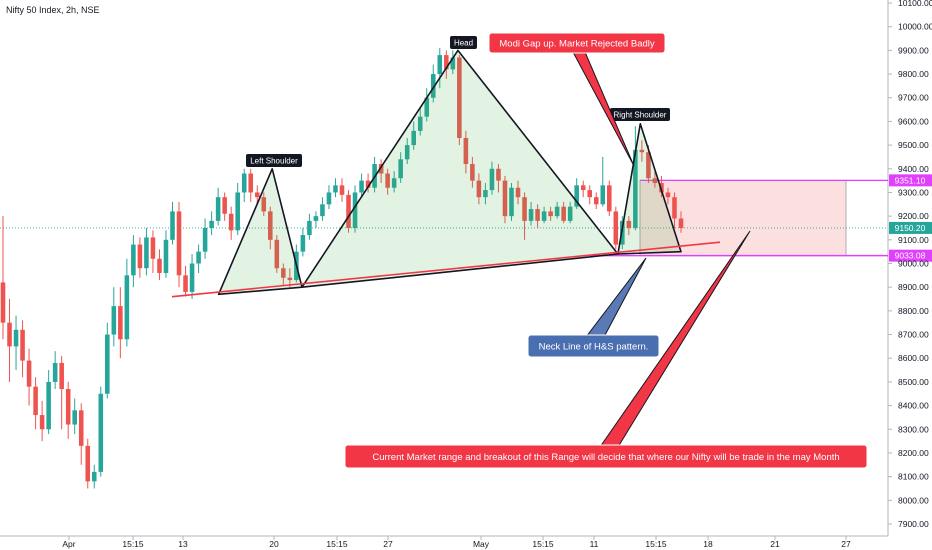 The width and height of the screenshot is (932, 550). Describe the element at coordinates (915, 4) in the screenshot. I see `price-tick-label: 10100.00` at that location.